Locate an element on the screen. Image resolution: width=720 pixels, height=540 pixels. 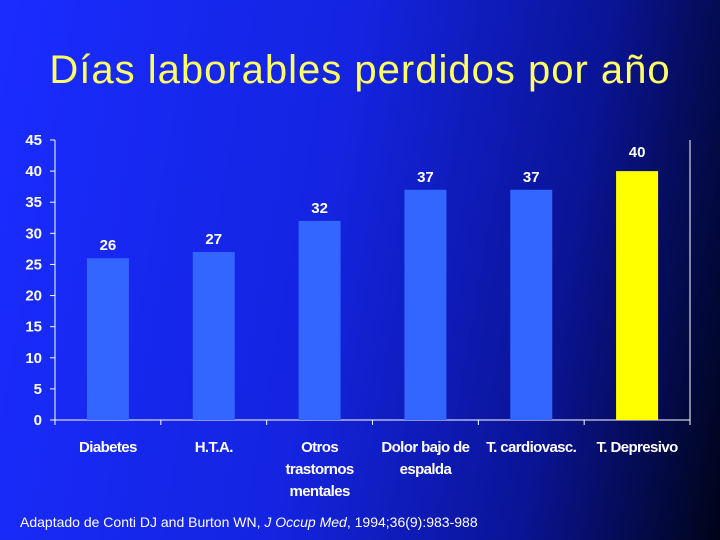
category-label: H.T.A. is located at coordinates (214, 447).